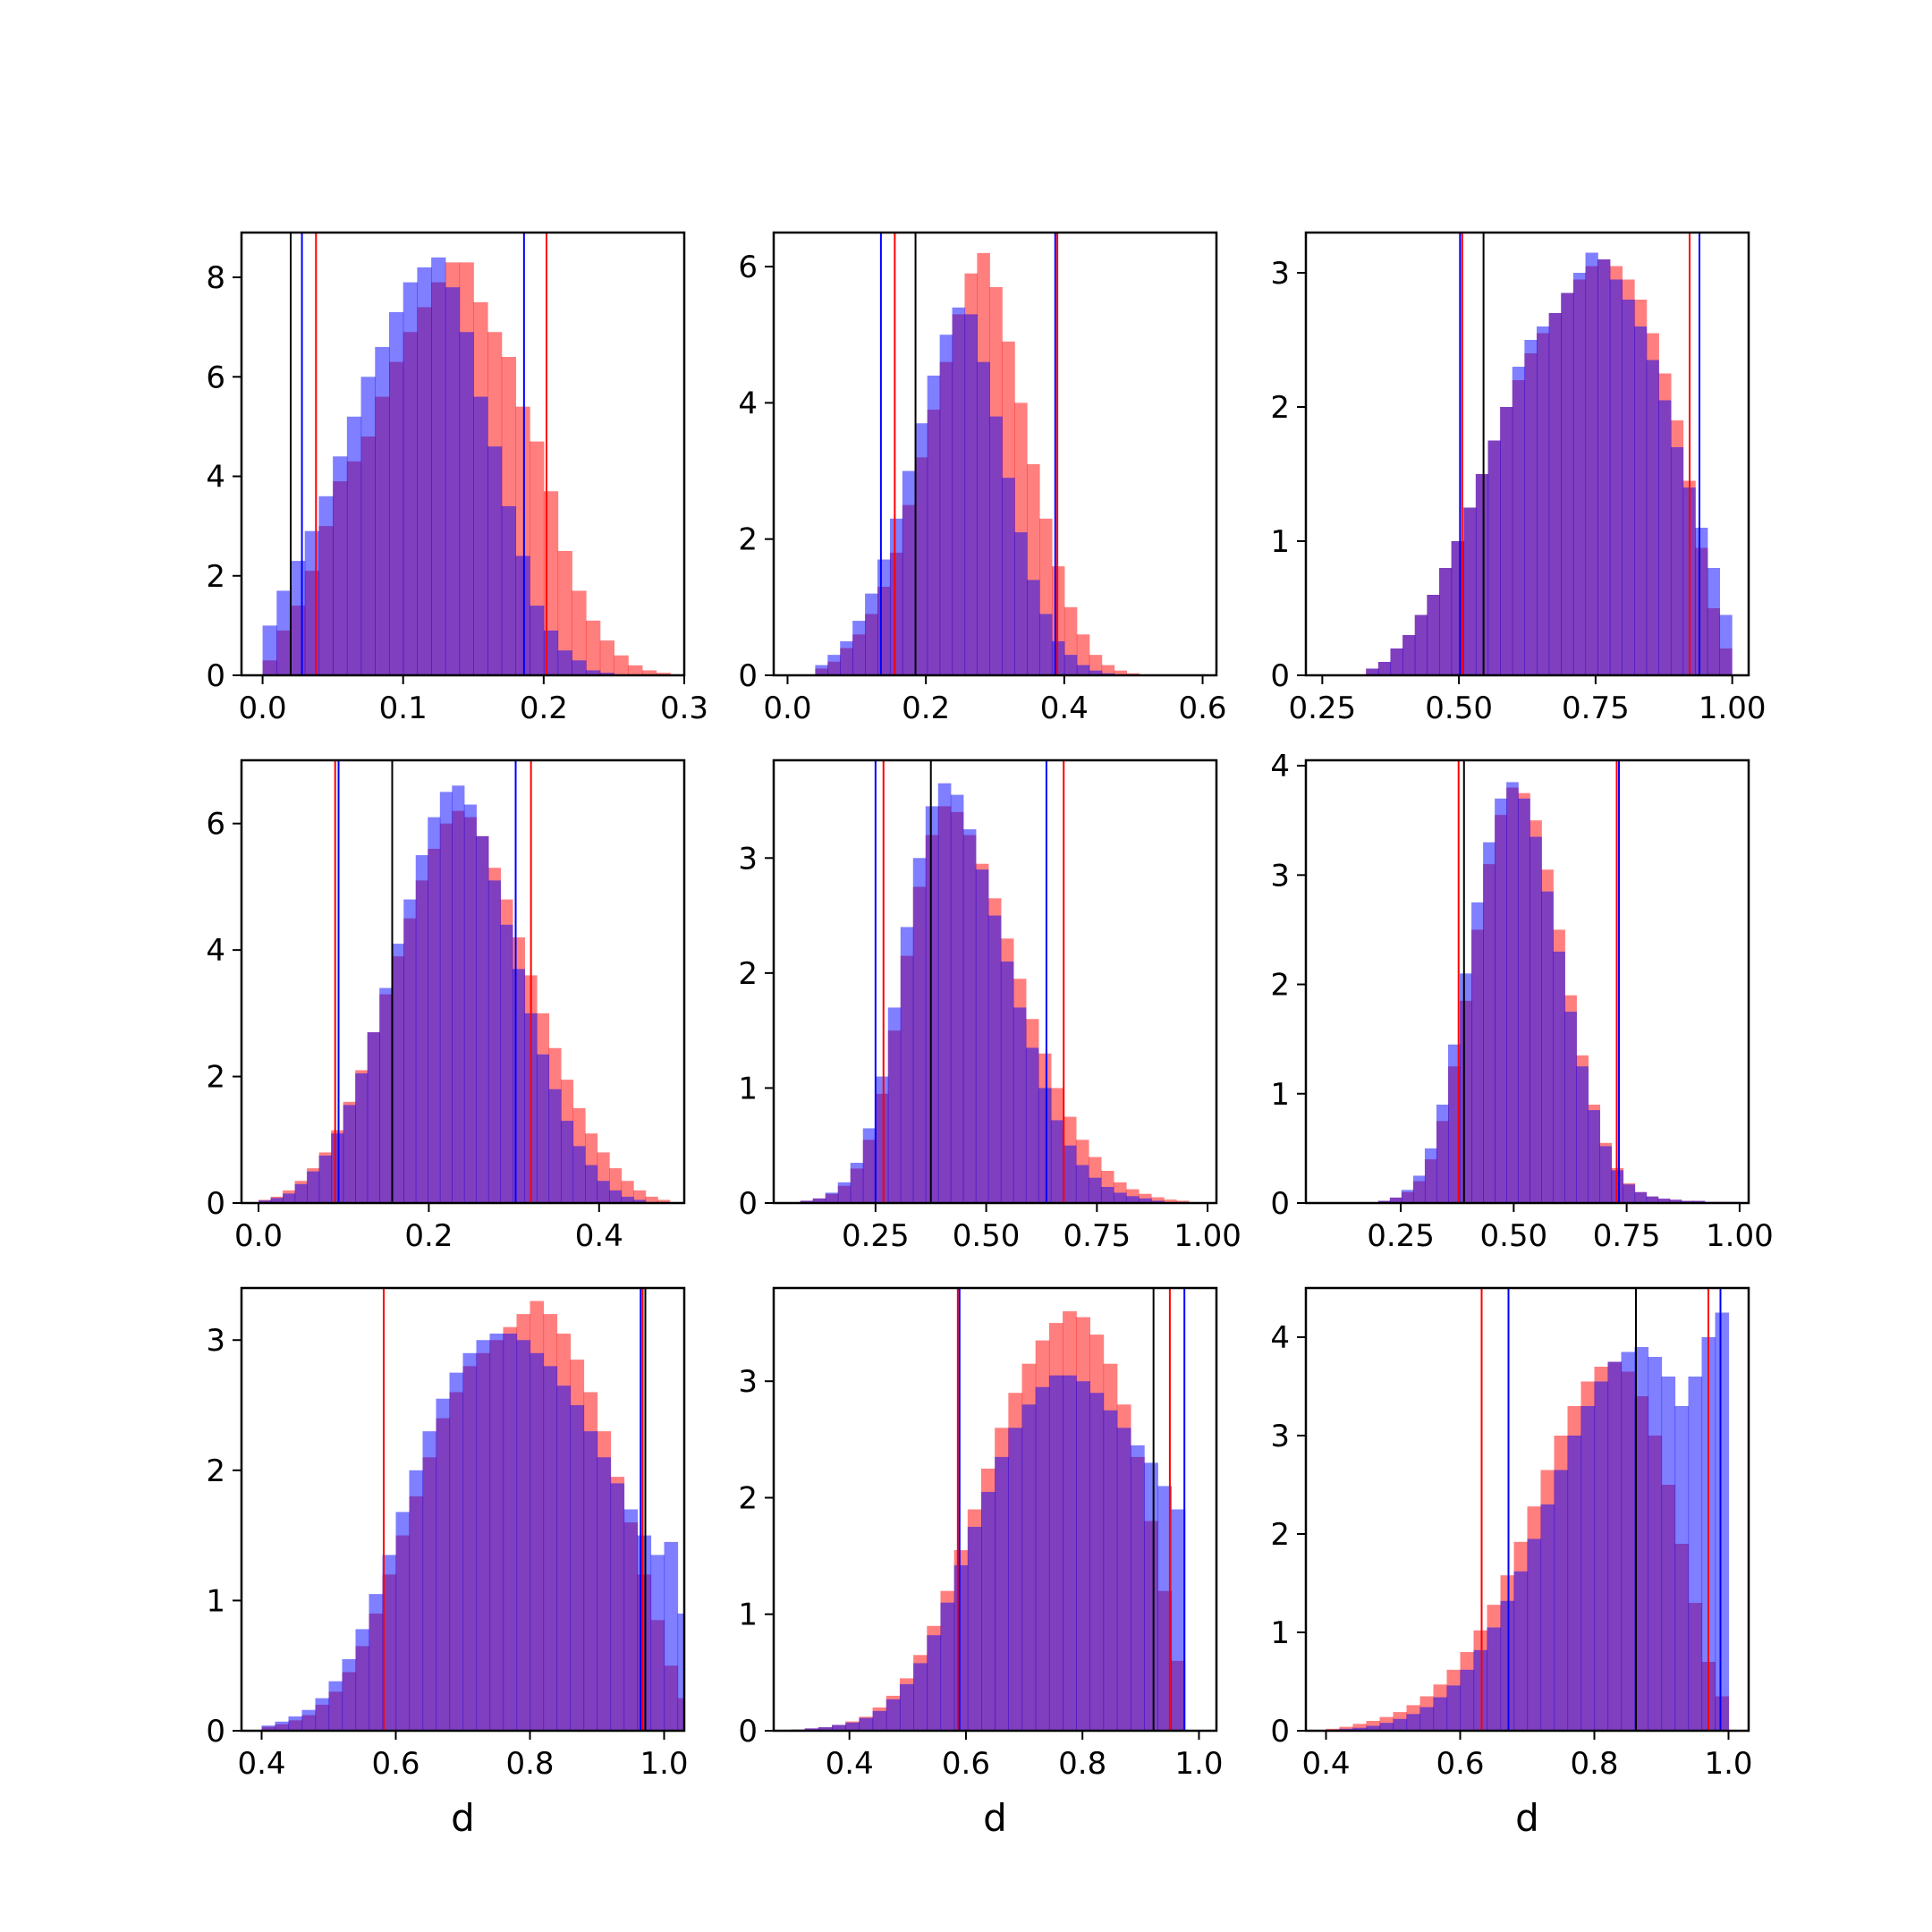  I want to click on x-tick-label: 0.6, so click(1460, 1764).